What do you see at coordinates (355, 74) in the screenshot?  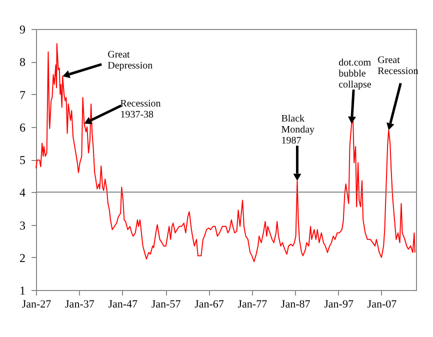 I see `annotation: dot.com bubble collapse` at bounding box center [355, 74].